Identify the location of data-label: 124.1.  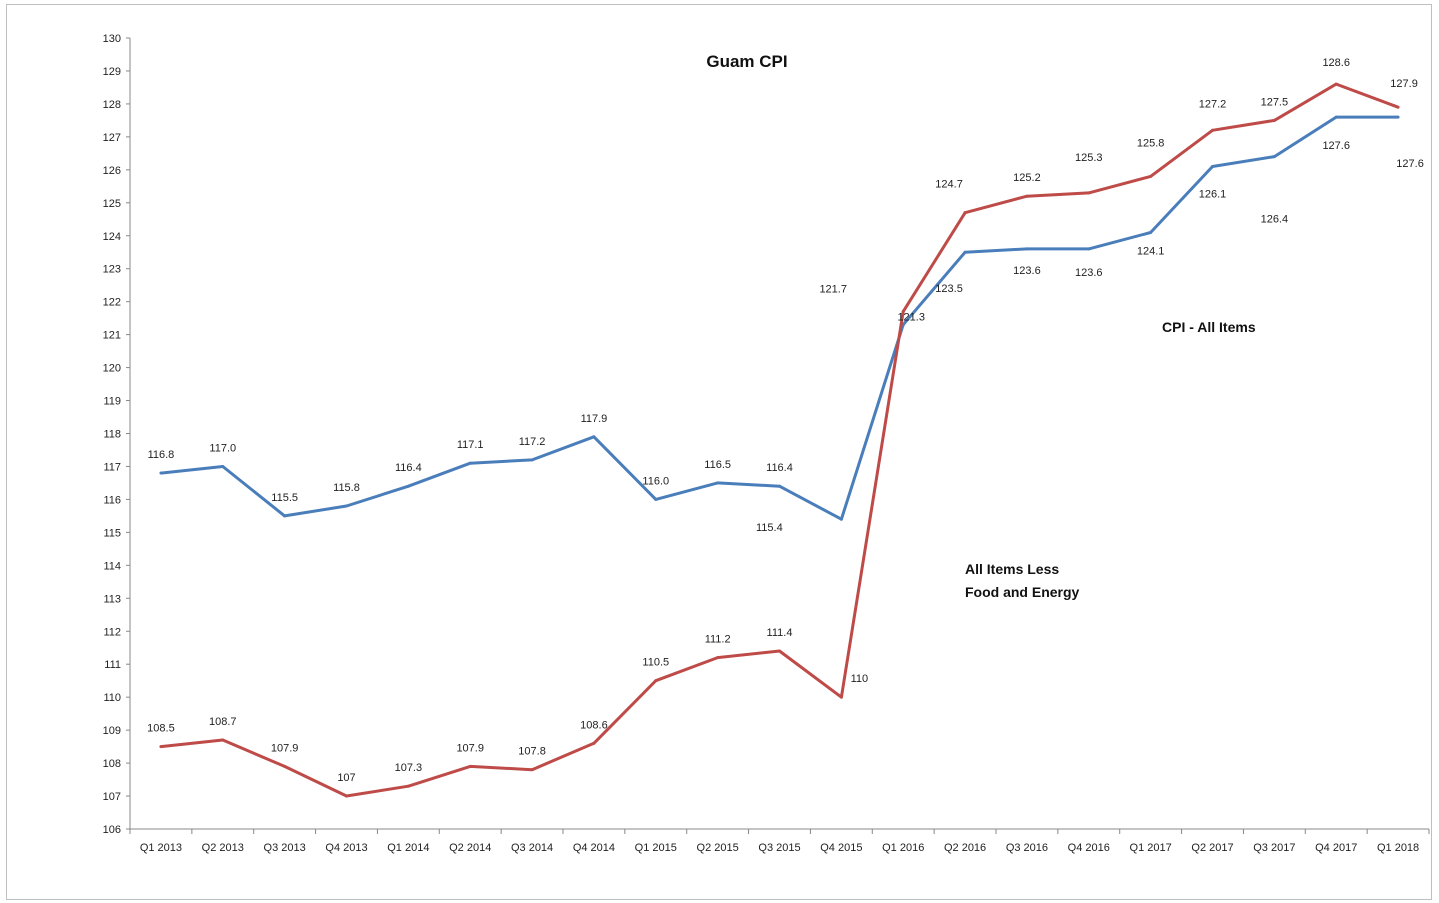
(1151, 251).